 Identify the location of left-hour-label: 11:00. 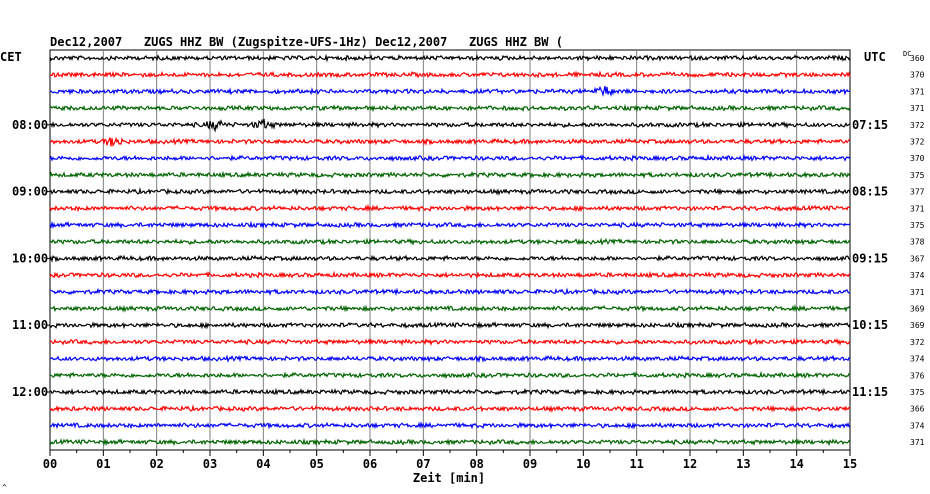
(30, 325).